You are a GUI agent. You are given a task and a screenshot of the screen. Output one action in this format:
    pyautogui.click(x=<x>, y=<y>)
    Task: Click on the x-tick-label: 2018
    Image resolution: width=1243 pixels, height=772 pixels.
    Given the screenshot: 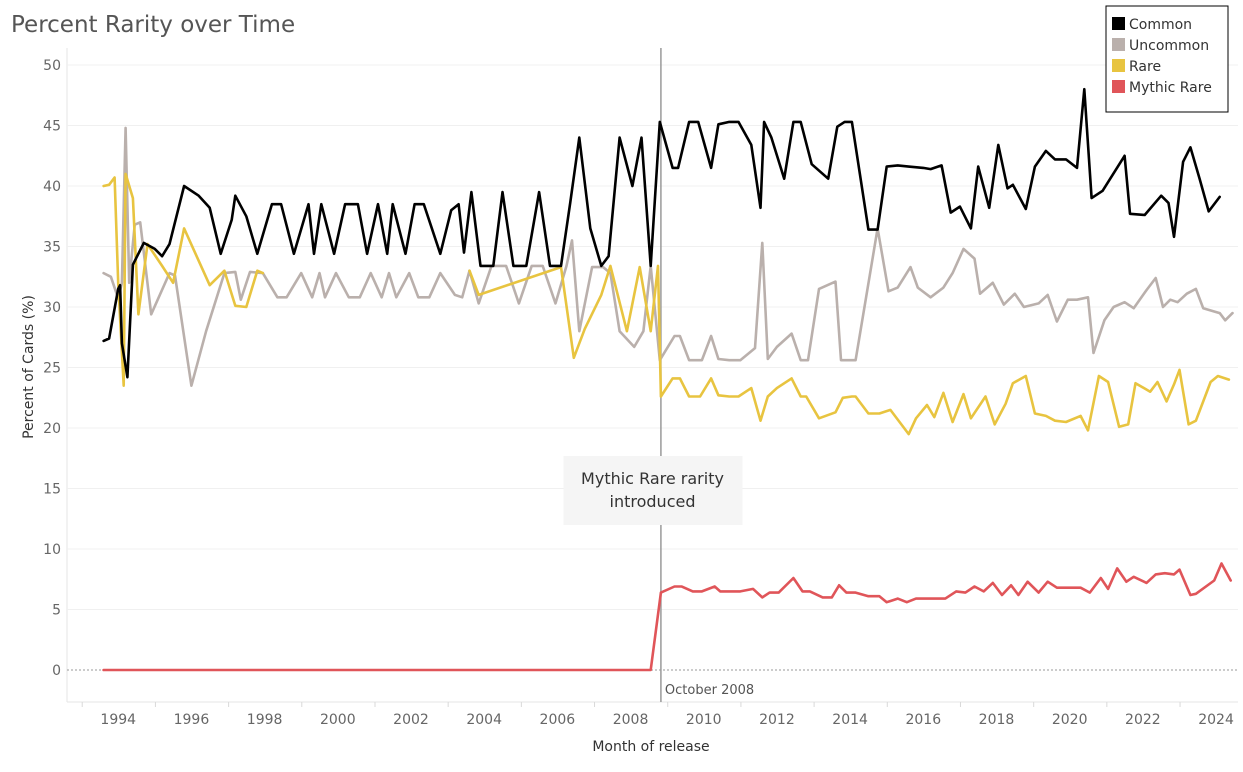 What is the action you would take?
    pyautogui.click(x=997, y=720)
    